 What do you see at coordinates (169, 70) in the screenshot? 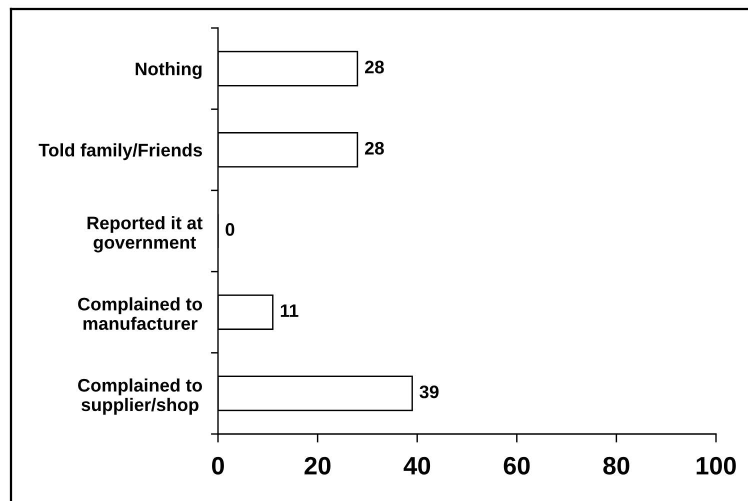
I see `y-tick-label: Nothing` at bounding box center [169, 70].